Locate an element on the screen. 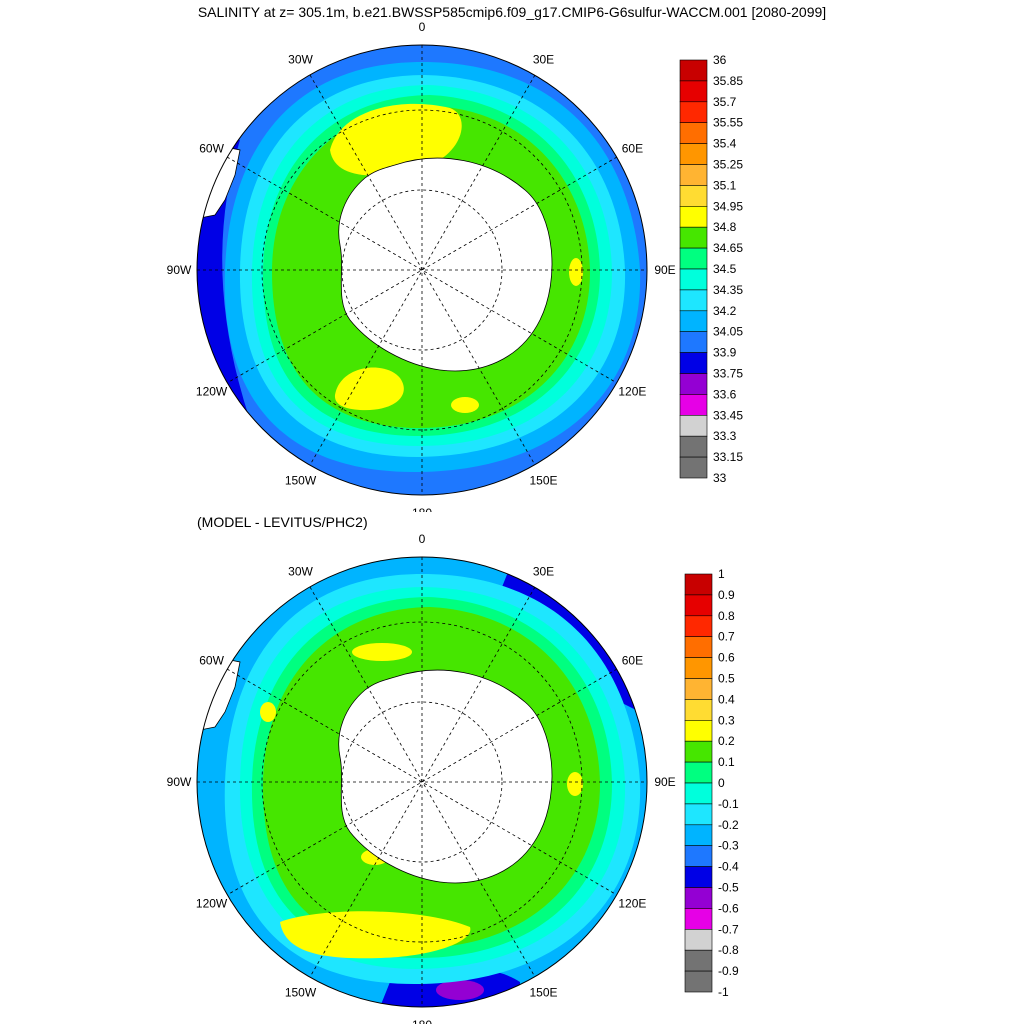 The height and width of the screenshot is (1024, 1024). colorbar-label: 35.7 is located at coordinates (725, 102).